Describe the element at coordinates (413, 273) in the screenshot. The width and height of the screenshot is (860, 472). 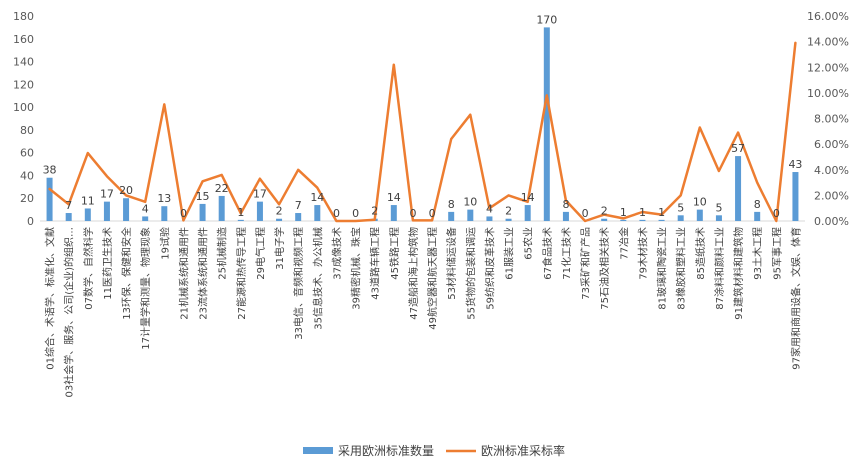
I see `category-label: 47造船和海上构筑物` at that location.